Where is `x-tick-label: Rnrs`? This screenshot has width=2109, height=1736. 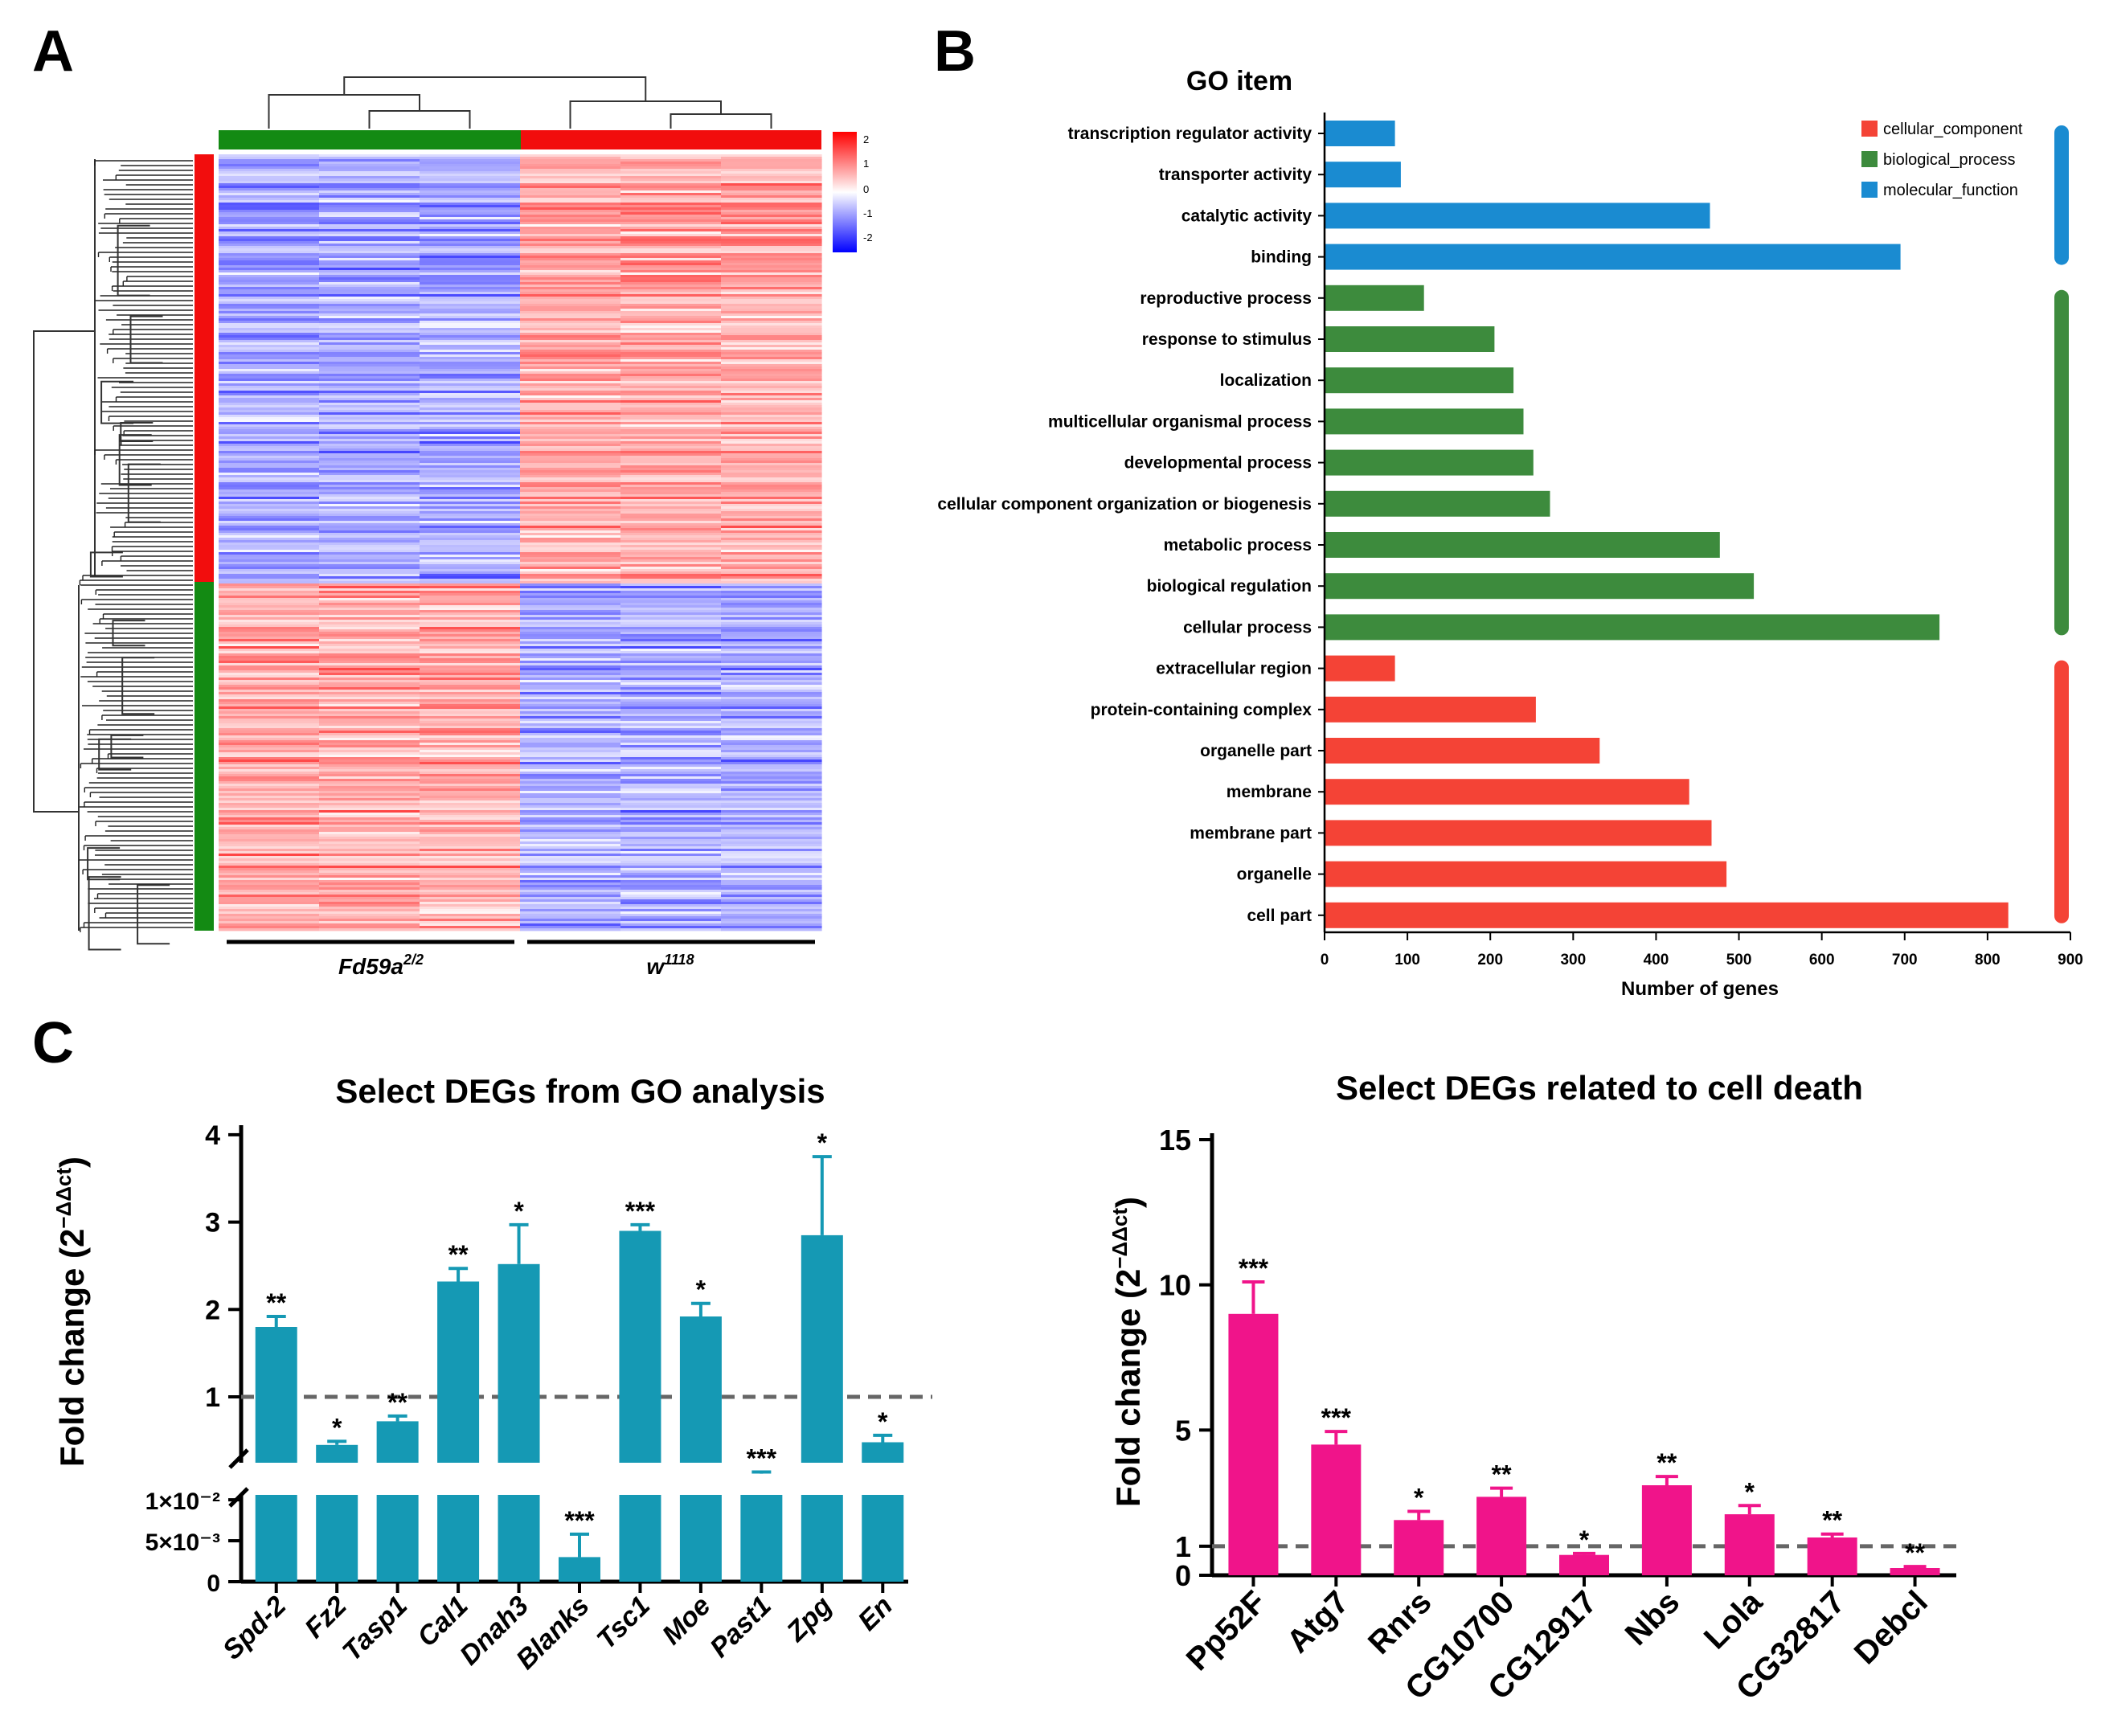
x-tick-label: Rnrs is located at coordinates (1400, 1622).